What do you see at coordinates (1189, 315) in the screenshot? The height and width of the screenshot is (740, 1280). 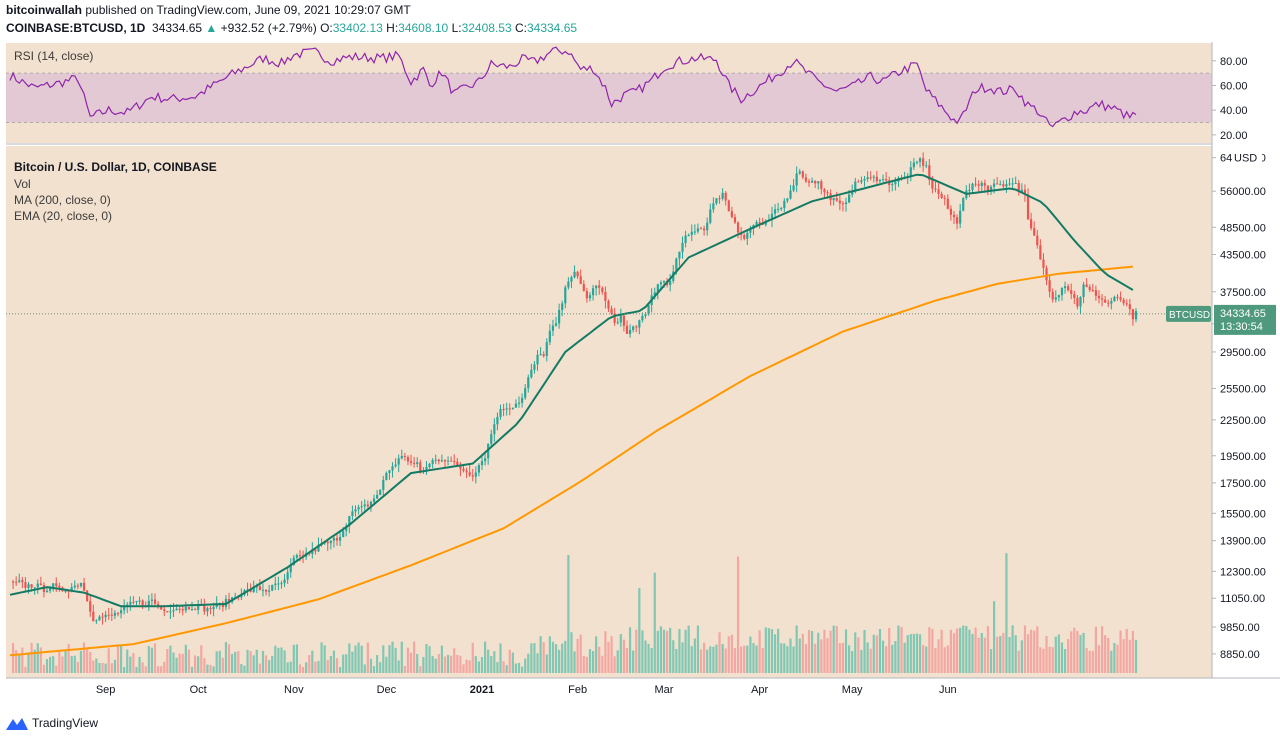 I see `symbol-tag: BTCUSD` at bounding box center [1189, 315].